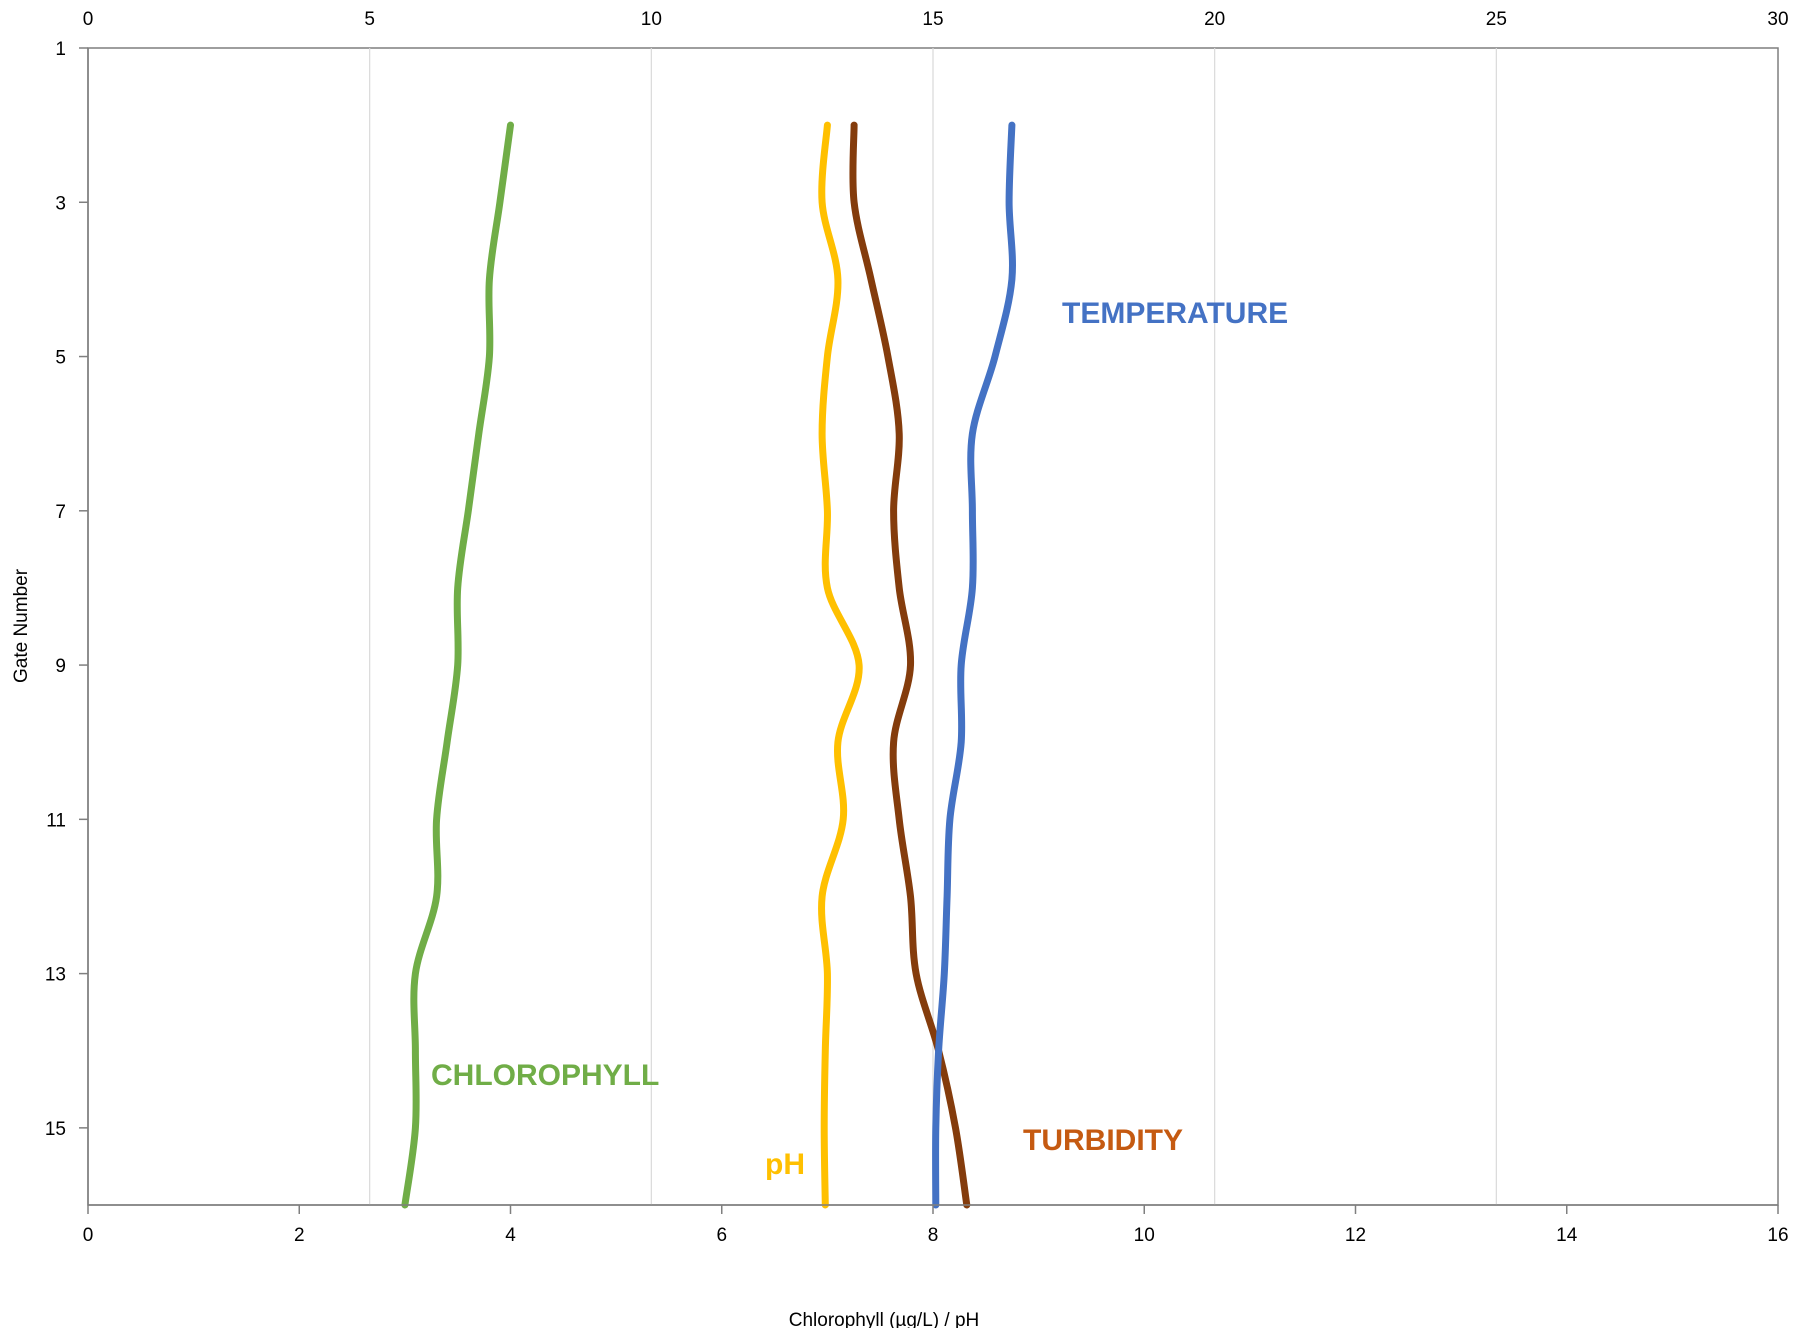  What do you see at coordinates (545, 1075) in the screenshot?
I see `series-label-chlorophyll: CHLOROPHYLL` at bounding box center [545, 1075].